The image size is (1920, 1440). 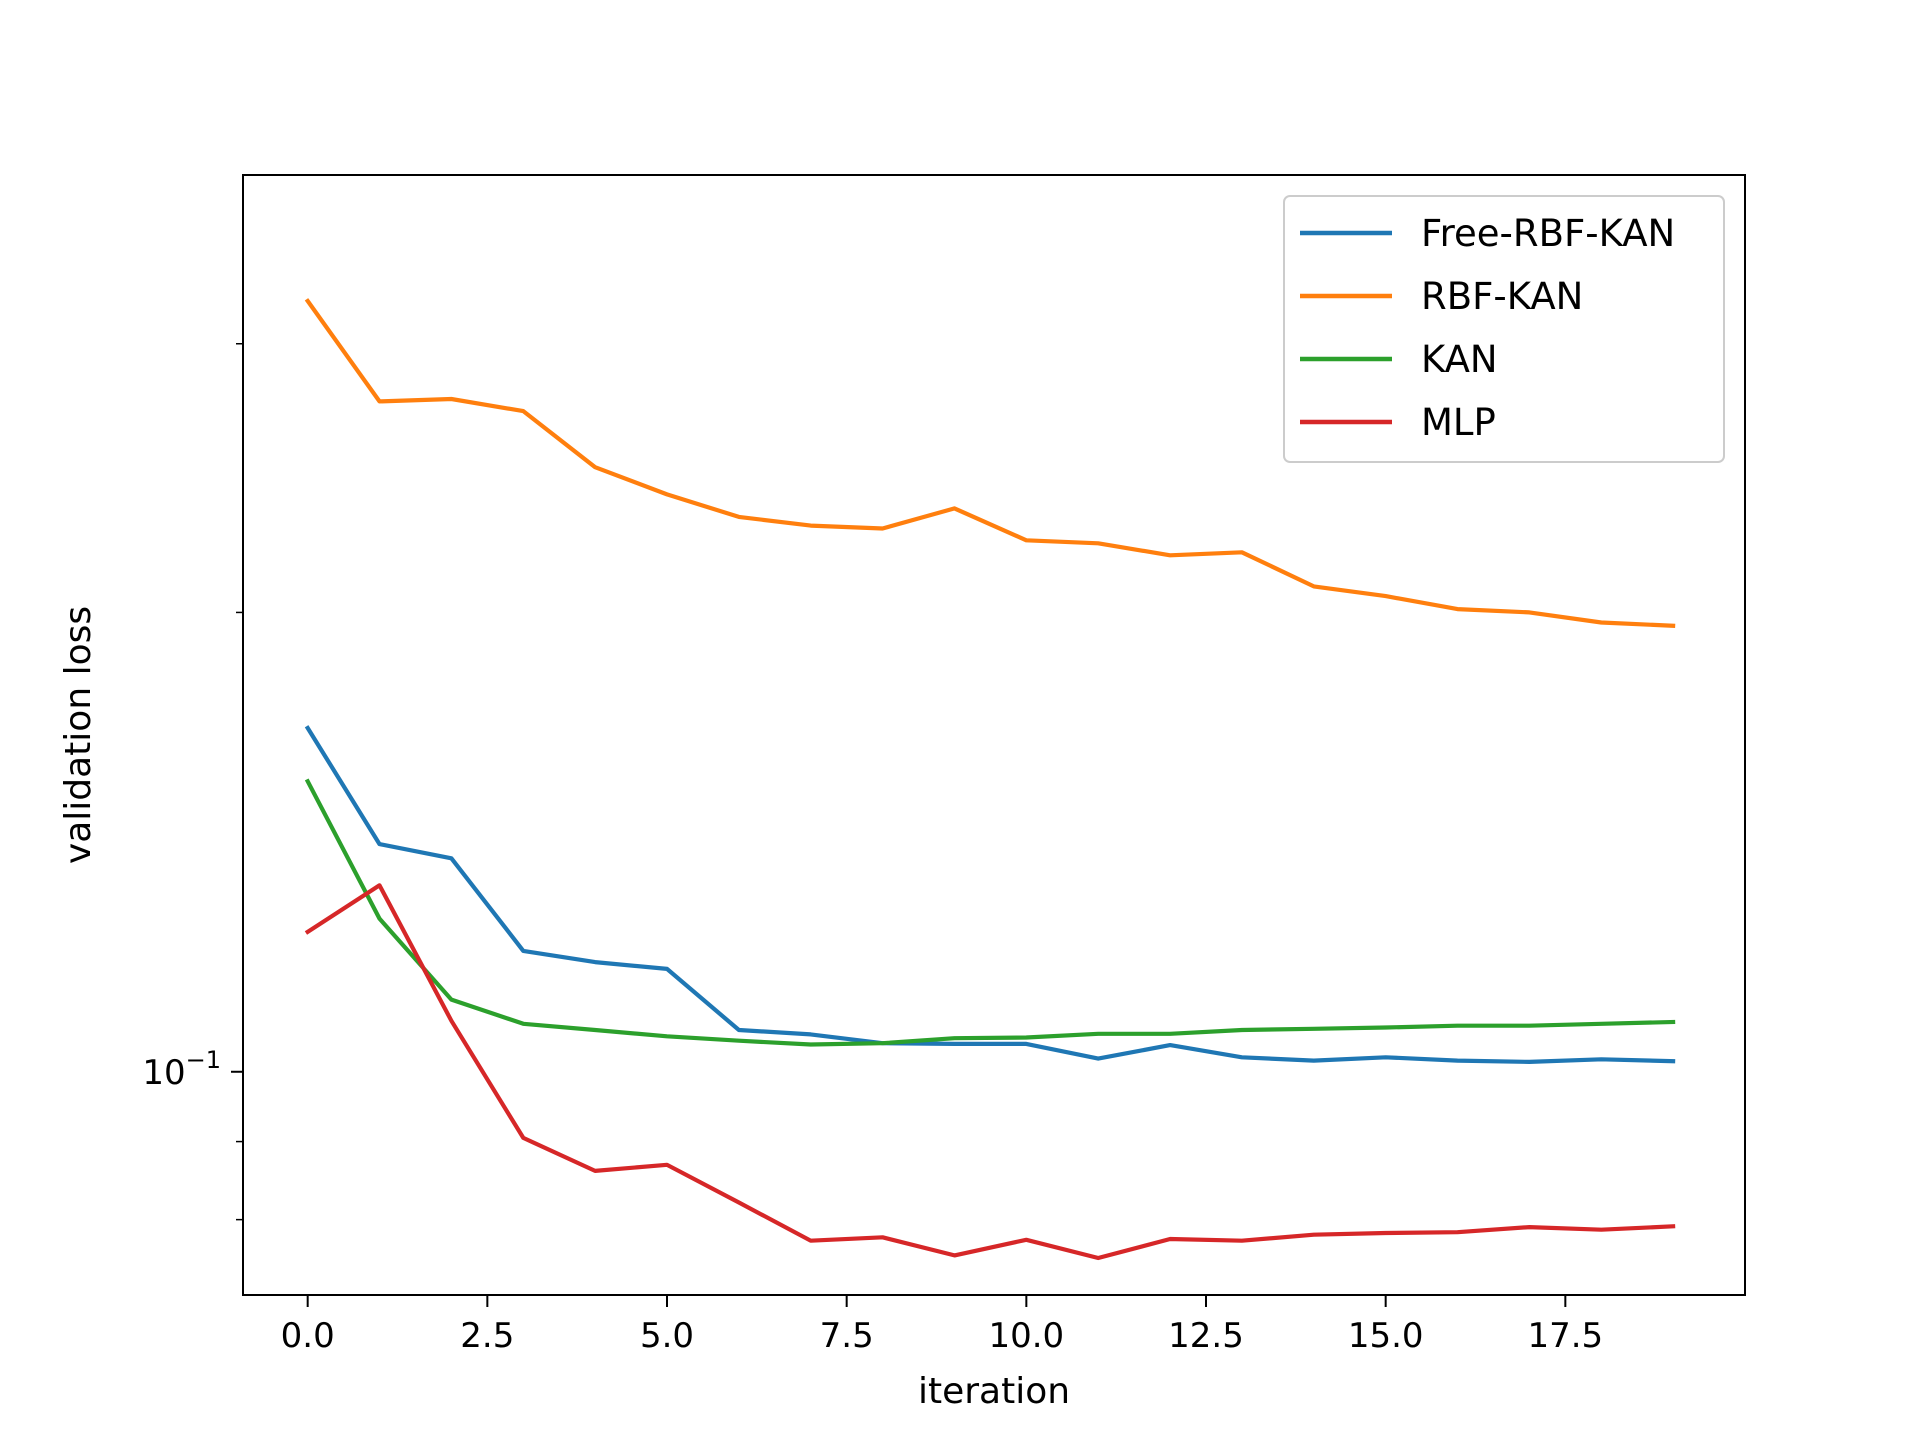 What do you see at coordinates (990, 912) in the screenshot?
I see `series-line-kan` at bounding box center [990, 912].